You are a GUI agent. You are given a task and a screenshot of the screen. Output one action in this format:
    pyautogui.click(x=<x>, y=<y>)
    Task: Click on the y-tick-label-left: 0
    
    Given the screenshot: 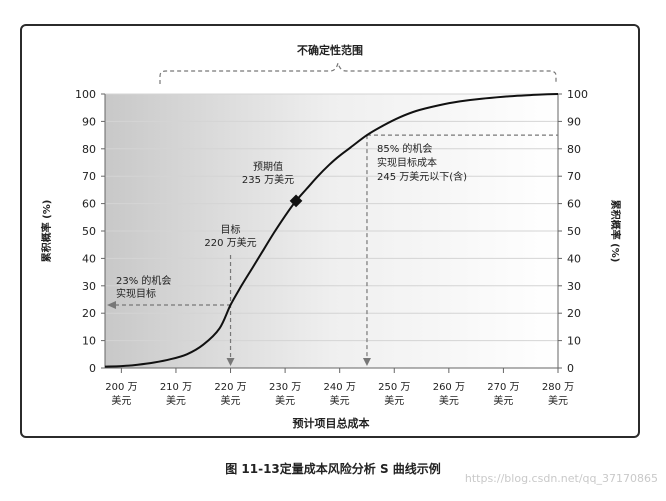 What is the action you would take?
    pyautogui.click(x=92, y=368)
    